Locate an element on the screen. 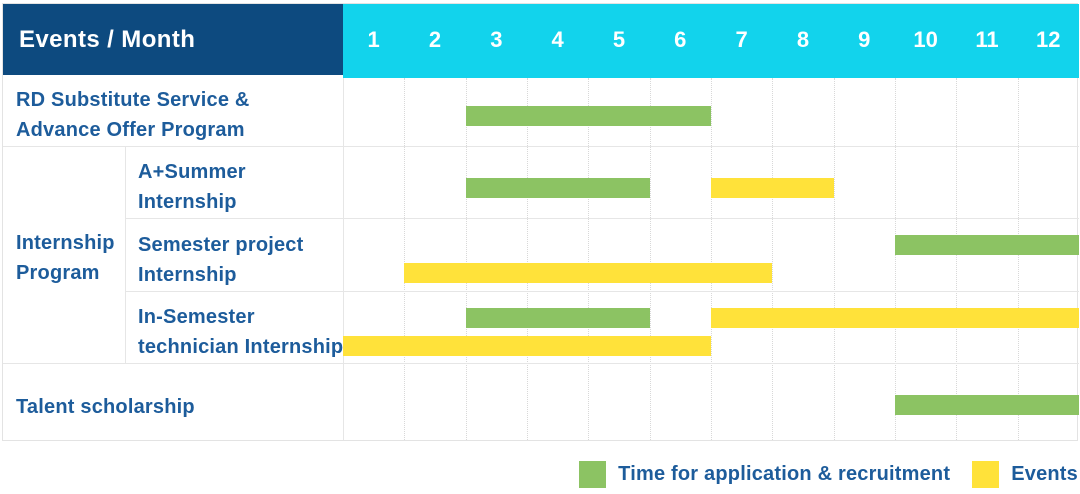 Image resolution: width=1080 pixels, height=494 pixels. month-label: 5 is located at coordinates (619, 39).